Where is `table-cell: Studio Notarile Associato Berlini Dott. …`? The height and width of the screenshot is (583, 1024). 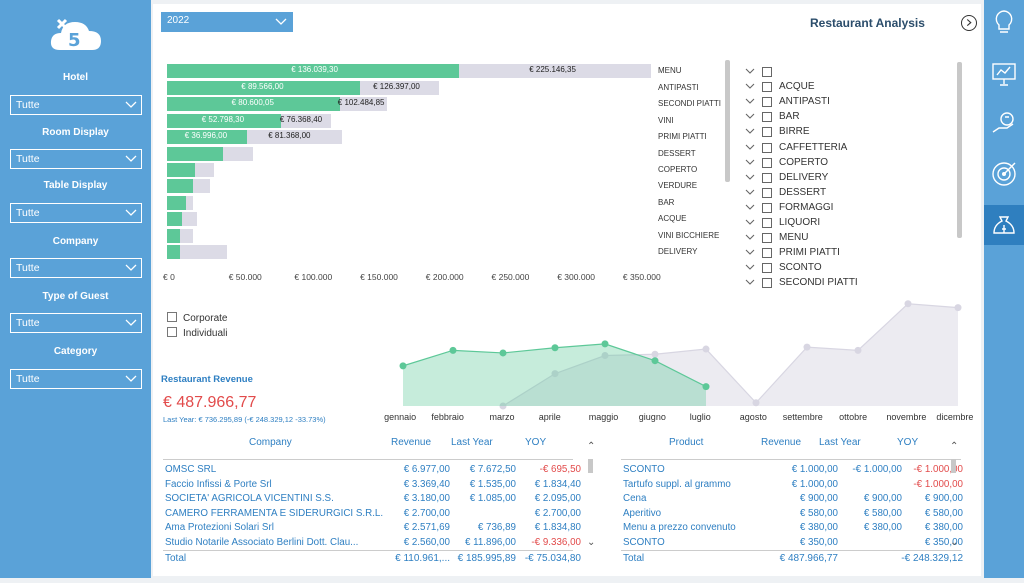
table-cell: Studio Notarile Associato Berlini Dott. … is located at coordinates (262, 542).